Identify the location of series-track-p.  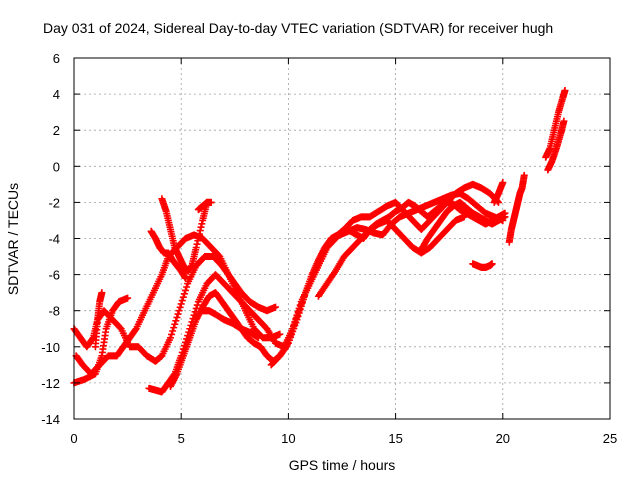
(516, 208).